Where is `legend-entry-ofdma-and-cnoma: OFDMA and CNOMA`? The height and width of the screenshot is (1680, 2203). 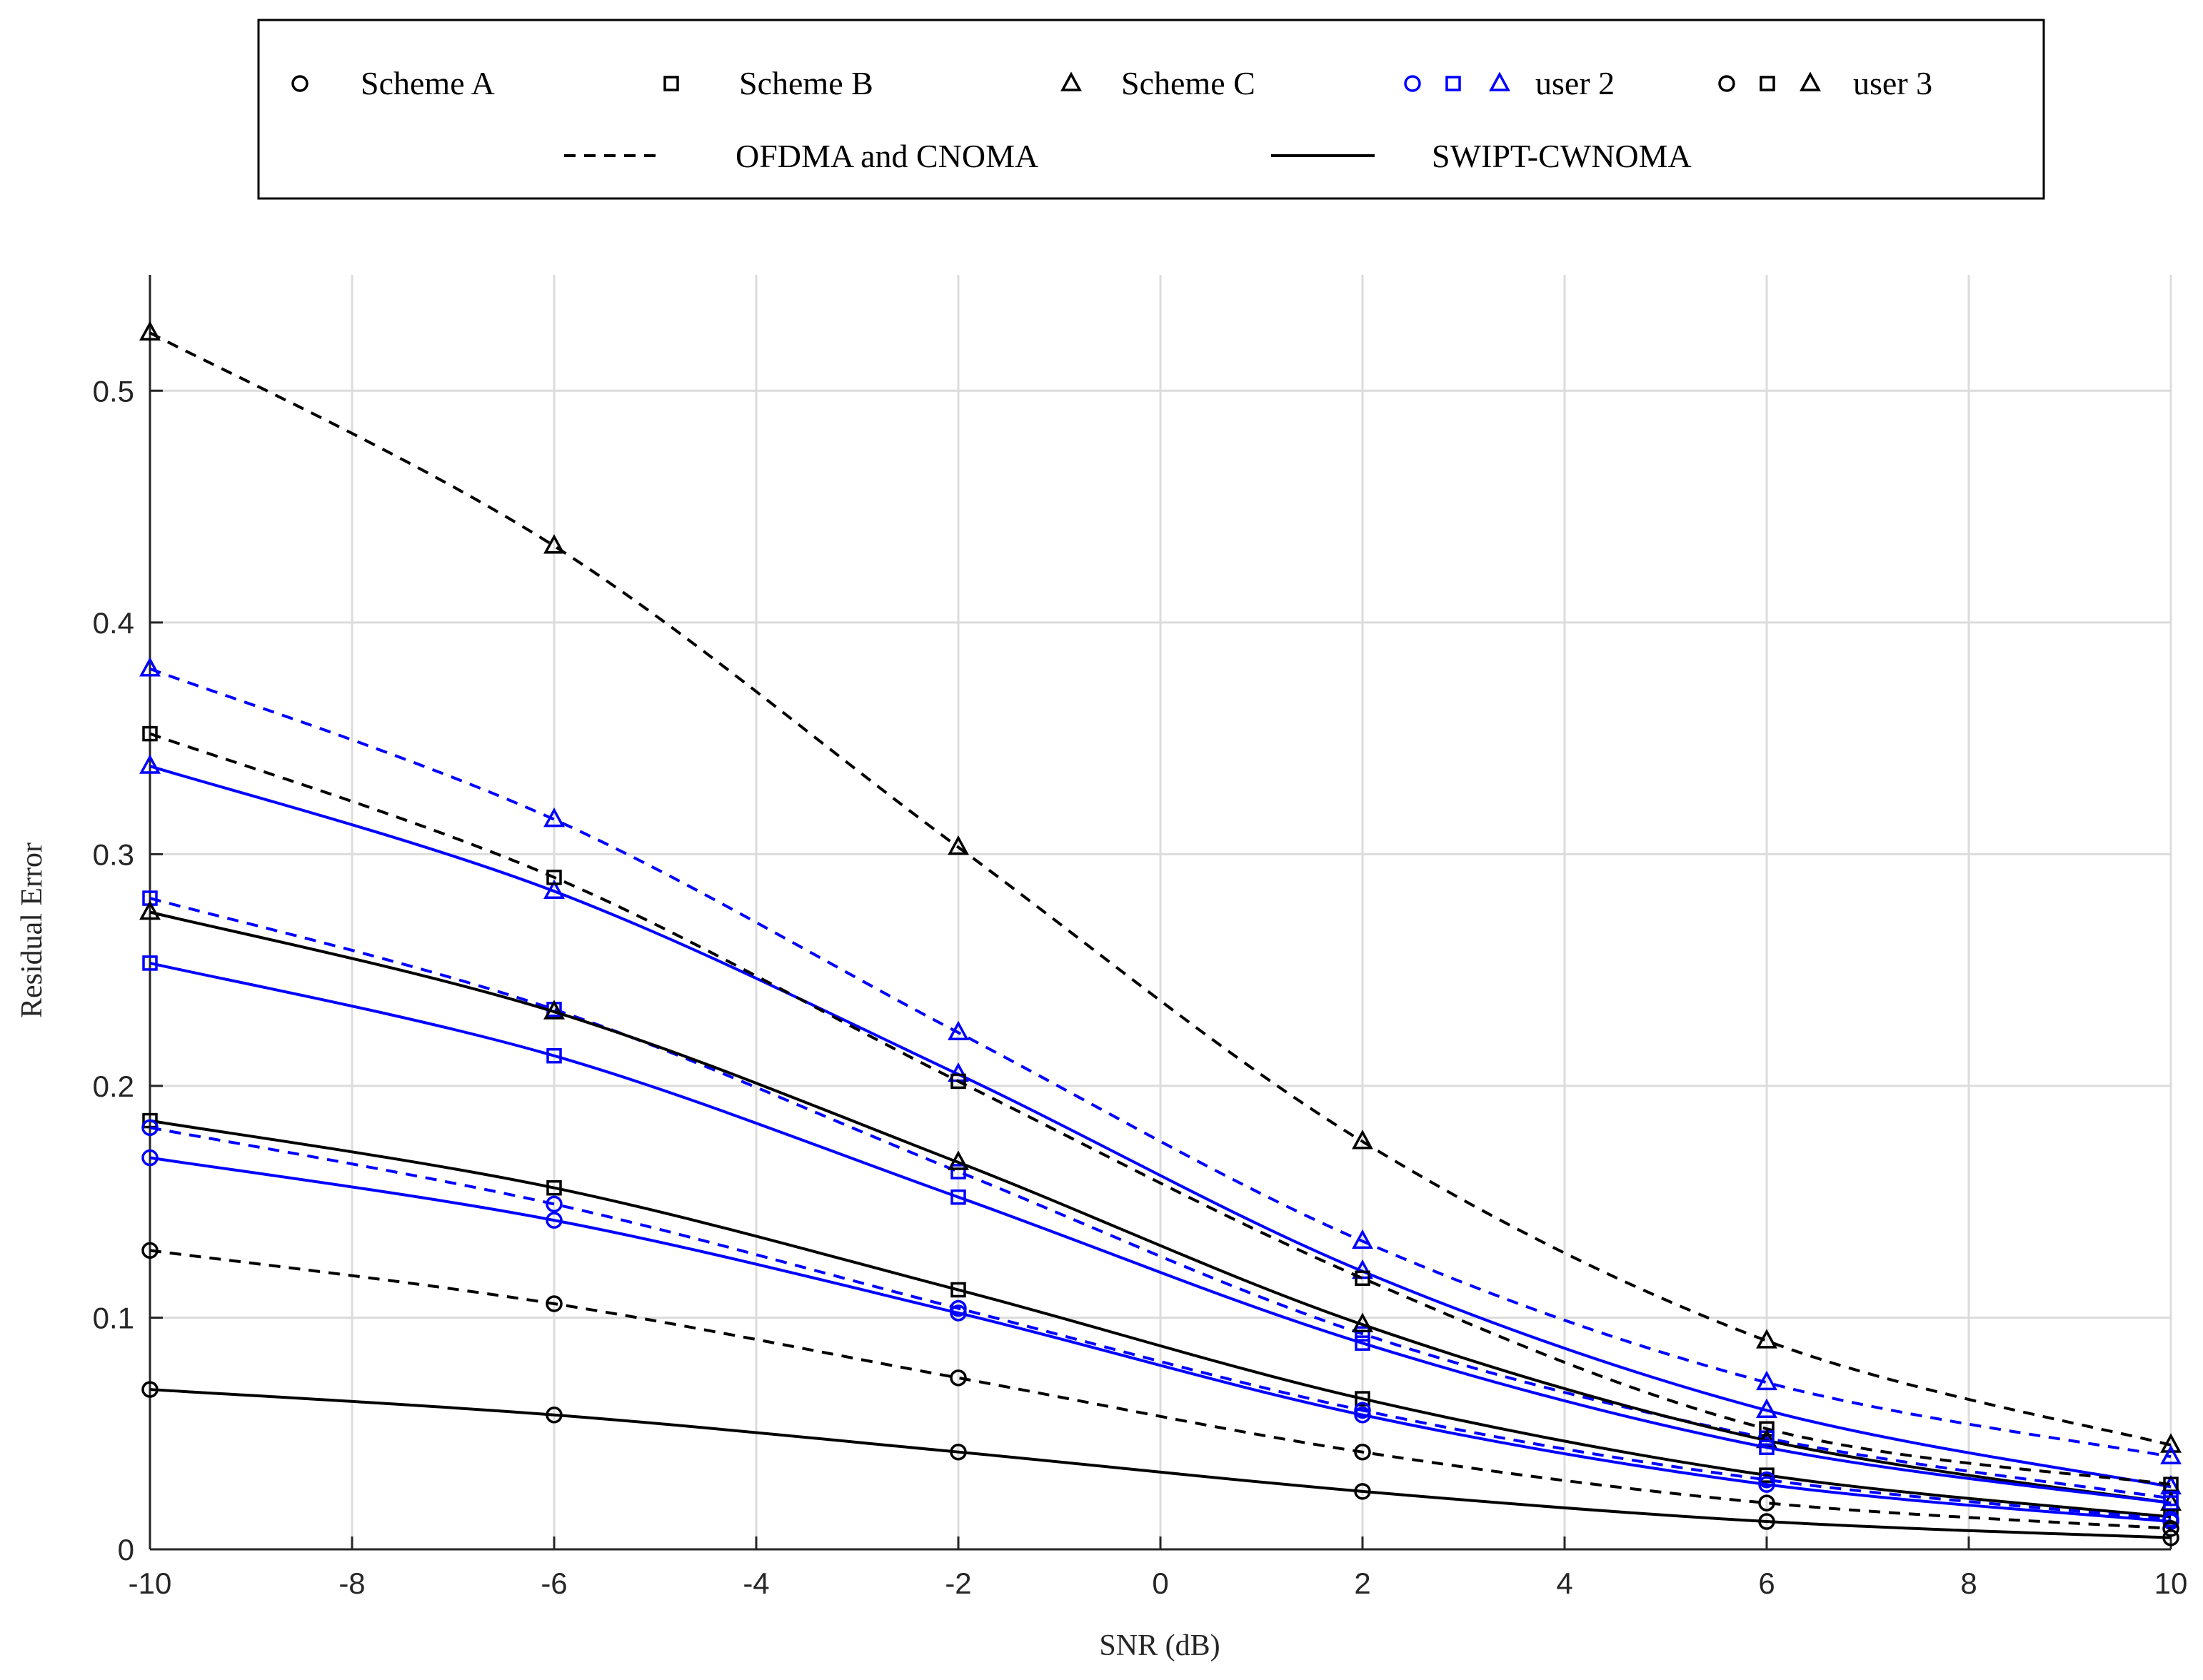 legend-entry-ofdma-and-cnoma: OFDMA and CNOMA is located at coordinates (801, 156).